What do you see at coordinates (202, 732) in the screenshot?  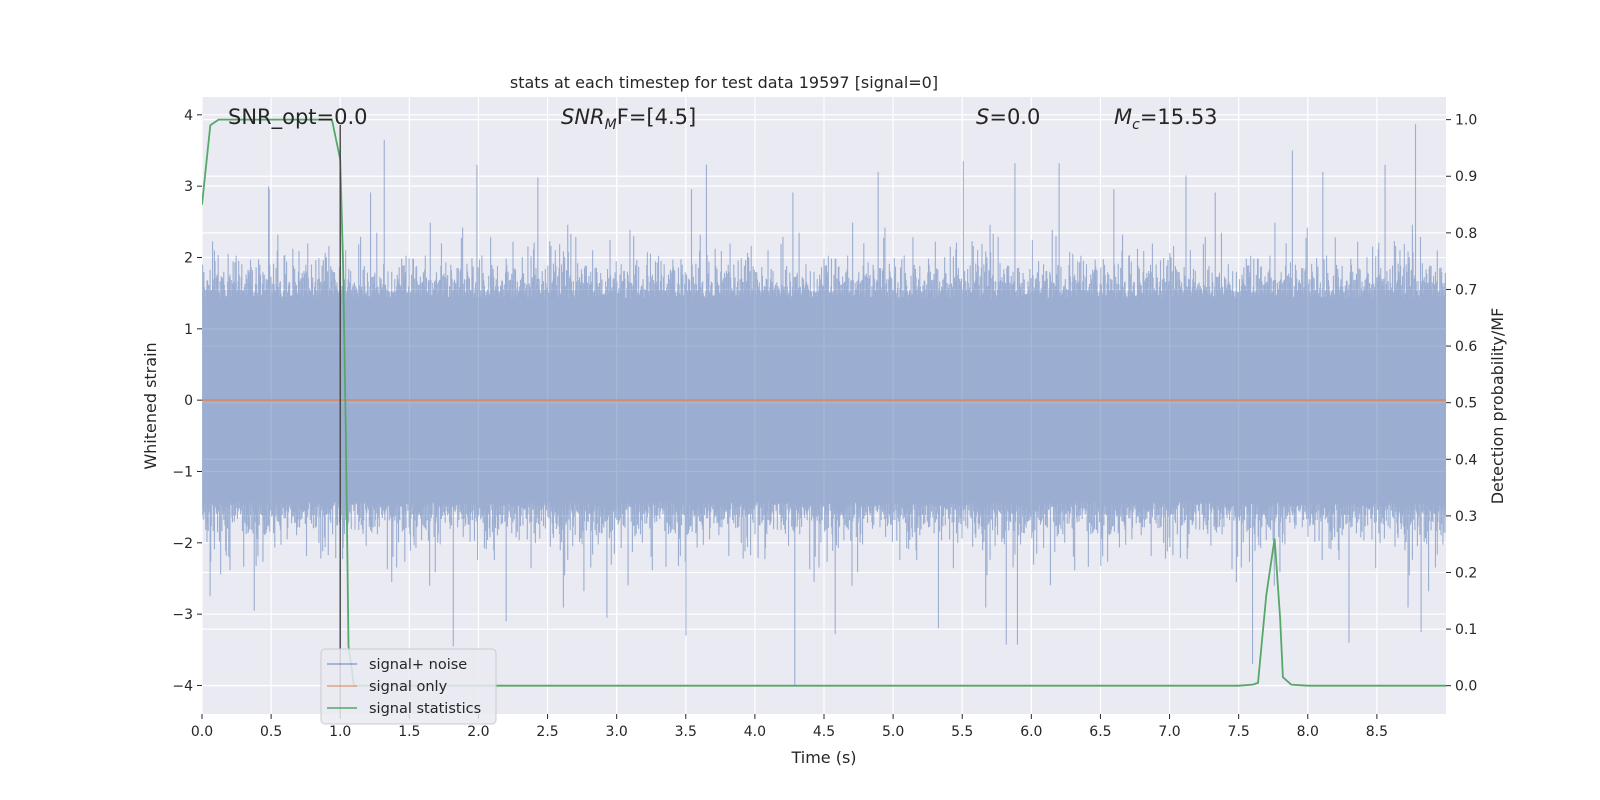 I see `x-tick-label: 0.0` at bounding box center [202, 732].